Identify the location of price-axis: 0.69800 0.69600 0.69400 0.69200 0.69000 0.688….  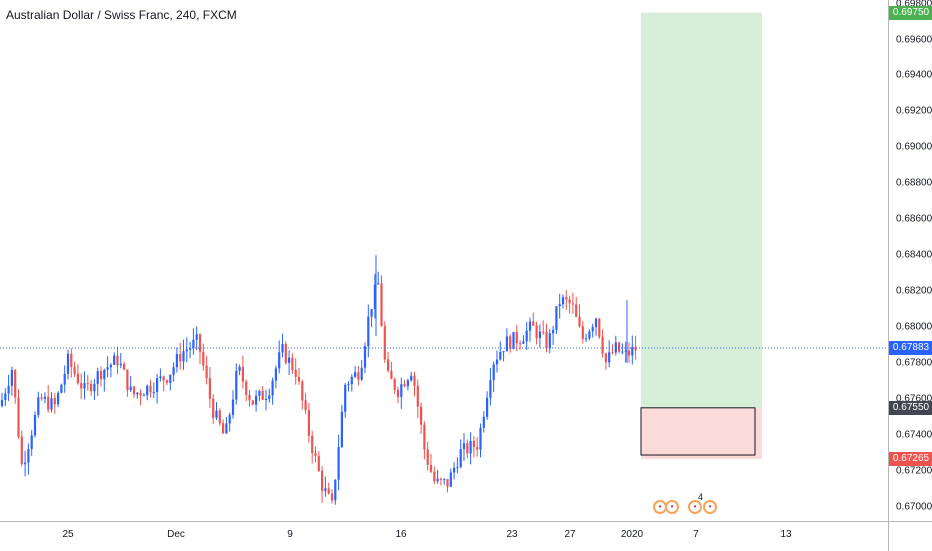
(910, 260).